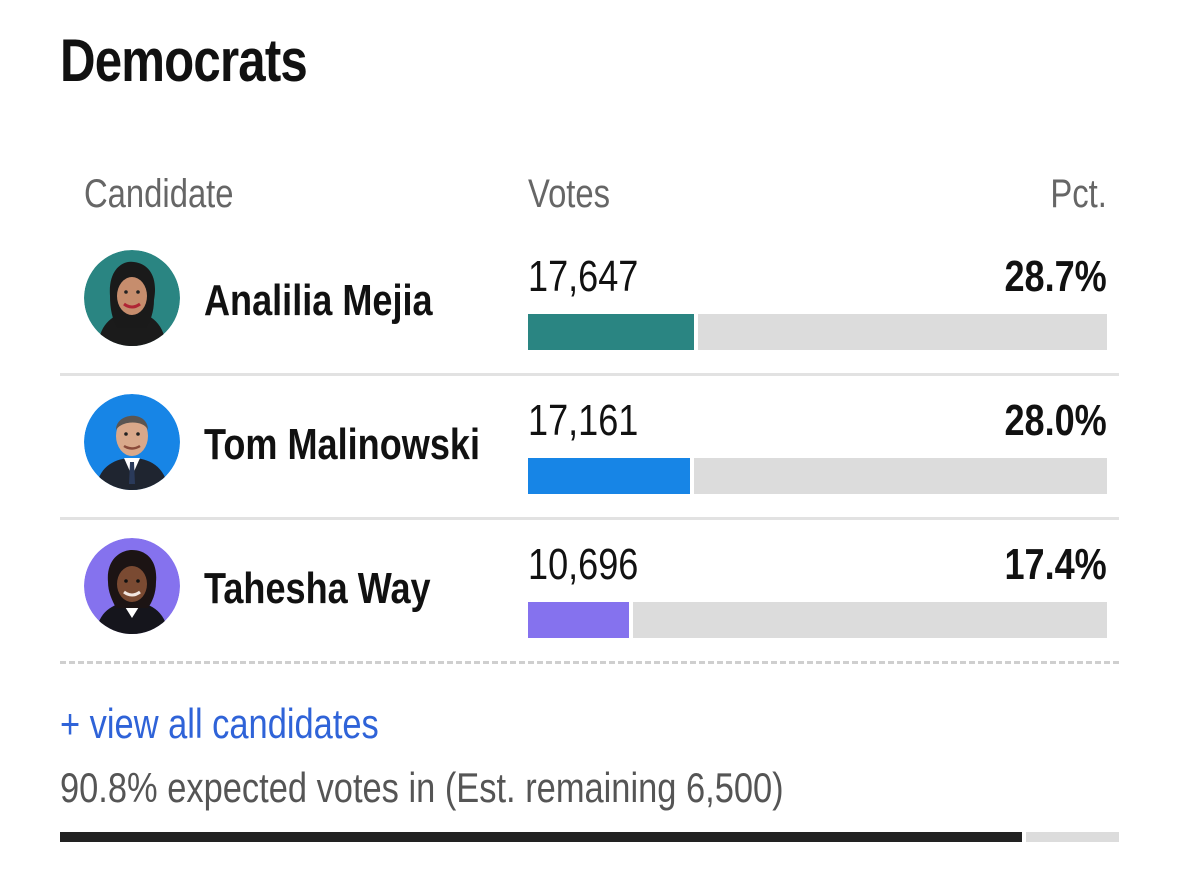 This screenshot has height=879, width=1179. I want to click on section-title: Democrats, so click(210, 60).